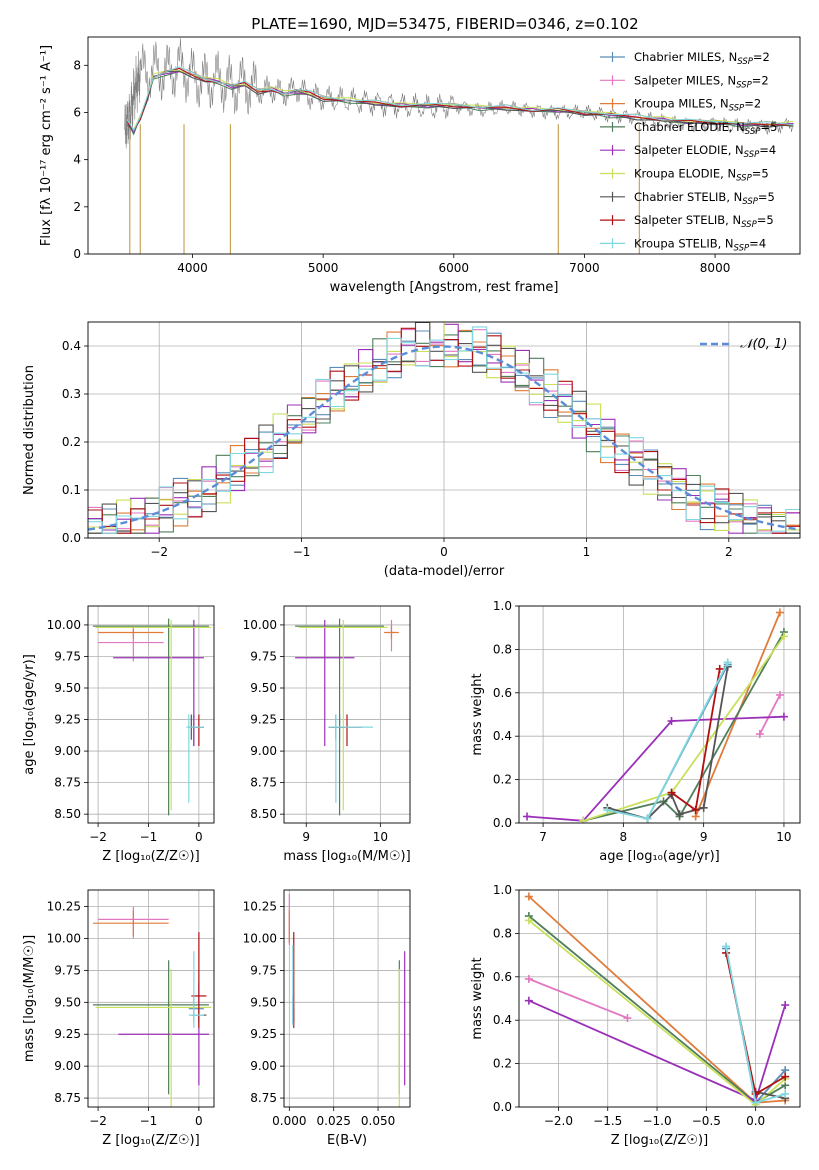  What do you see at coordinates (701, 81) in the screenshot?
I see `legend-entry: Salpeter MILES, NSSP=2` at bounding box center [701, 81].